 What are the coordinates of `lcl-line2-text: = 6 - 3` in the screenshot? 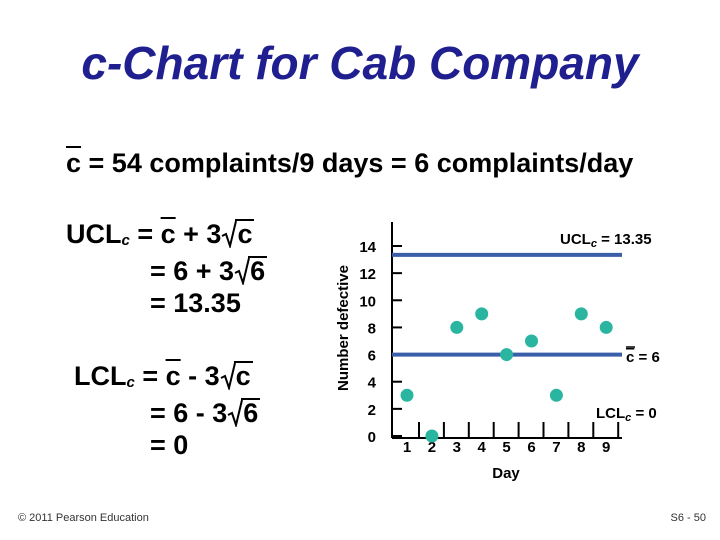 It's located at (189, 413).